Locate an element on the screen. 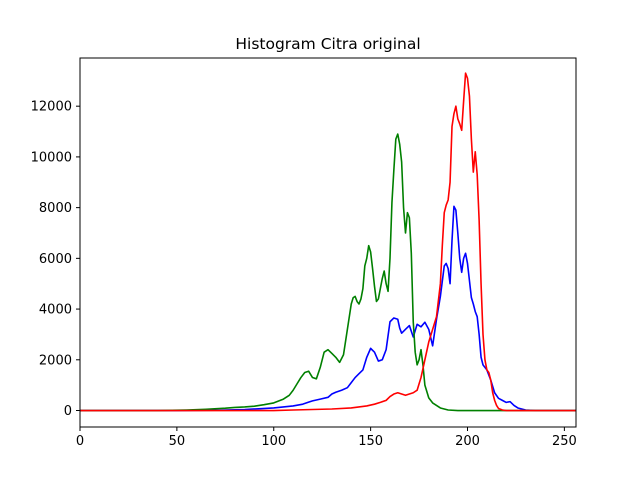 The height and width of the screenshot is (480, 640). y-tick-label: 4000 is located at coordinates (55, 310).